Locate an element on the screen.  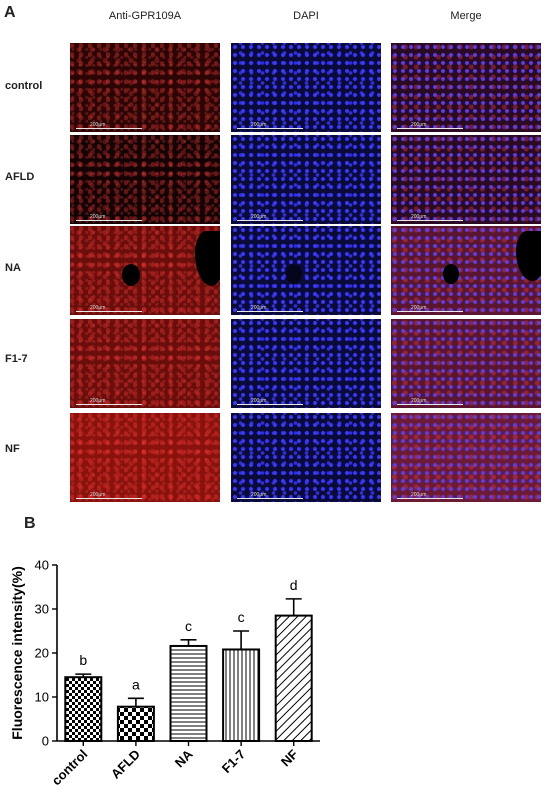
row-label-f1-7: F1-7 is located at coordinates (16, 359).